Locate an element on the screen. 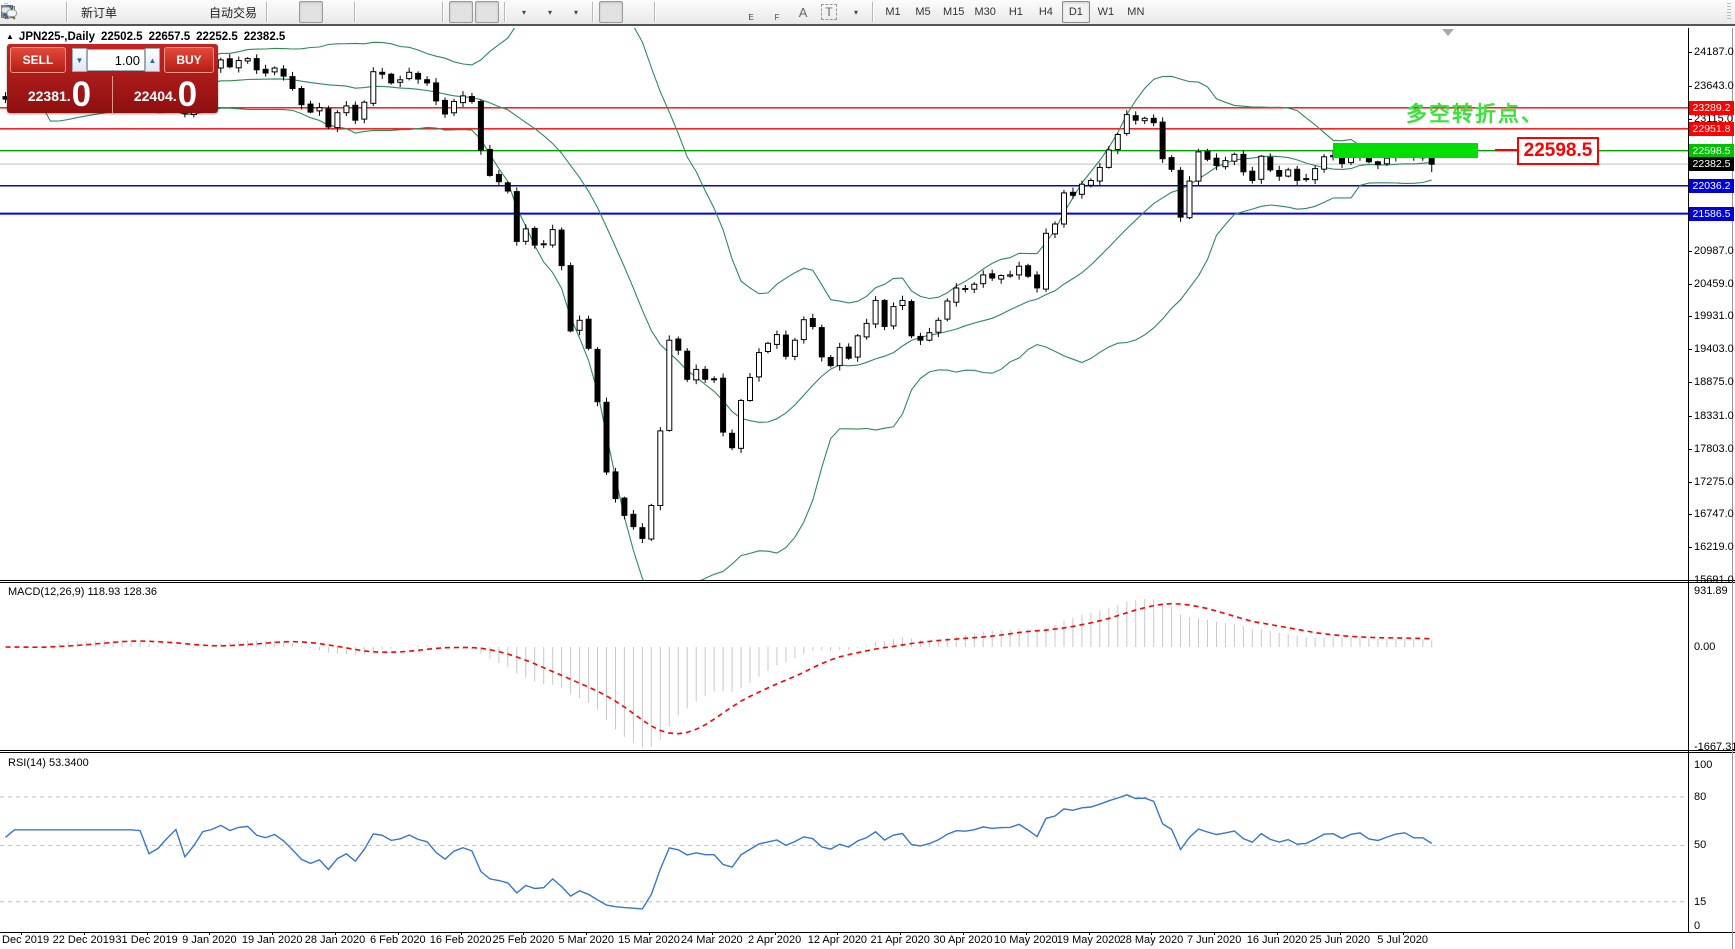  signals-button is located at coordinates (100, 12).